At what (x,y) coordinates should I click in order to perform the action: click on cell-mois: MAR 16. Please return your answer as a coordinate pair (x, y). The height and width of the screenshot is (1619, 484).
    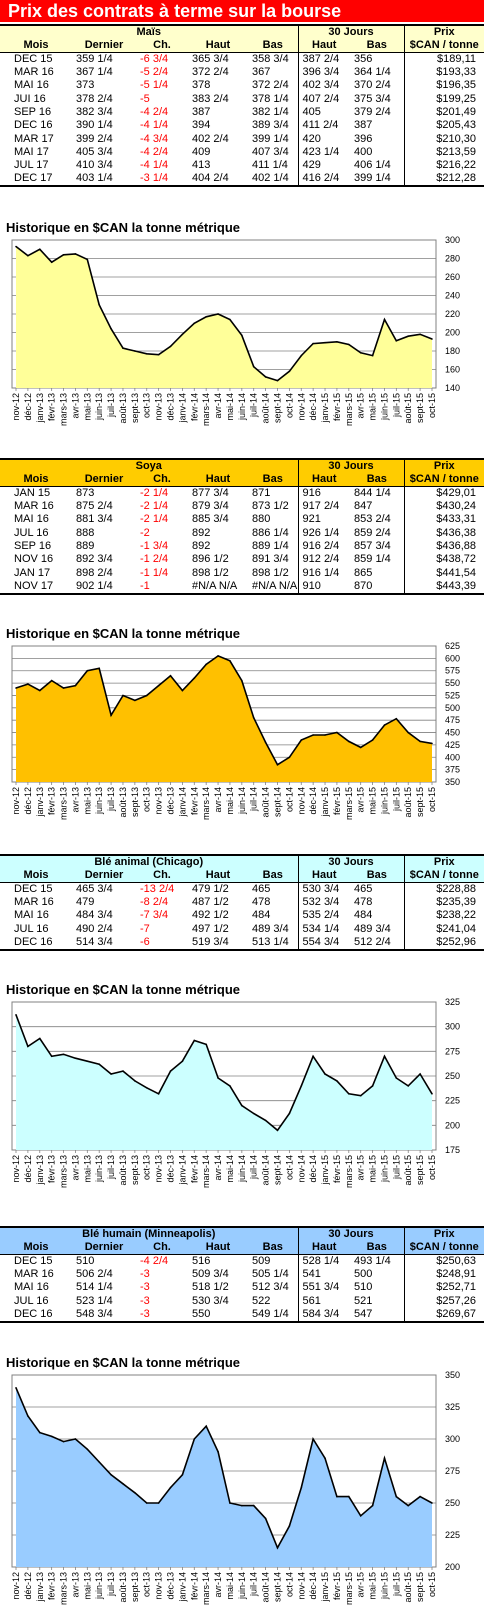
    Looking at the image, I should click on (34, 902).